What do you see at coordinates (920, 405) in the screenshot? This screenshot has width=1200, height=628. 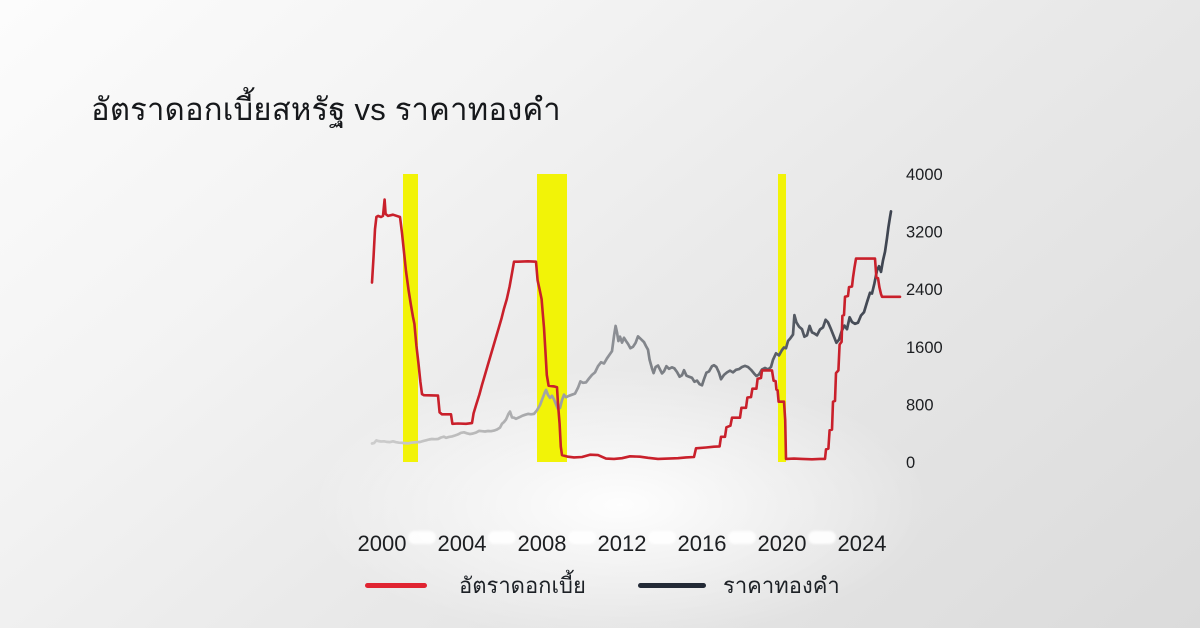 I see `y-tick-label: 800` at bounding box center [920, 405].